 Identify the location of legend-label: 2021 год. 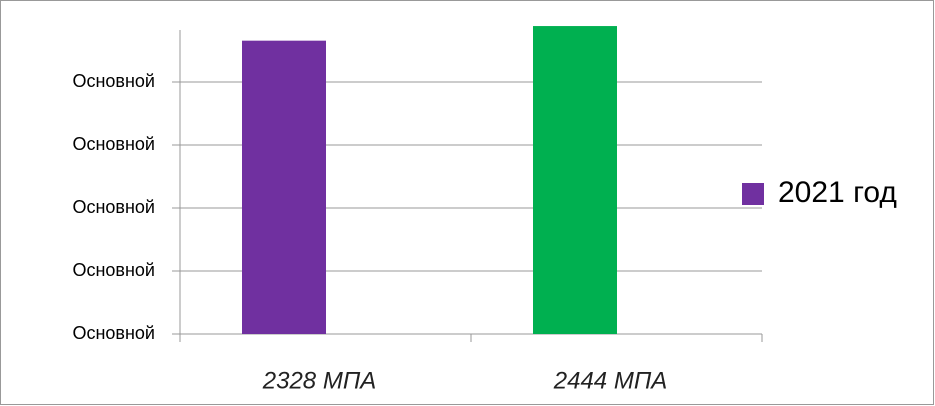
(837, 192).